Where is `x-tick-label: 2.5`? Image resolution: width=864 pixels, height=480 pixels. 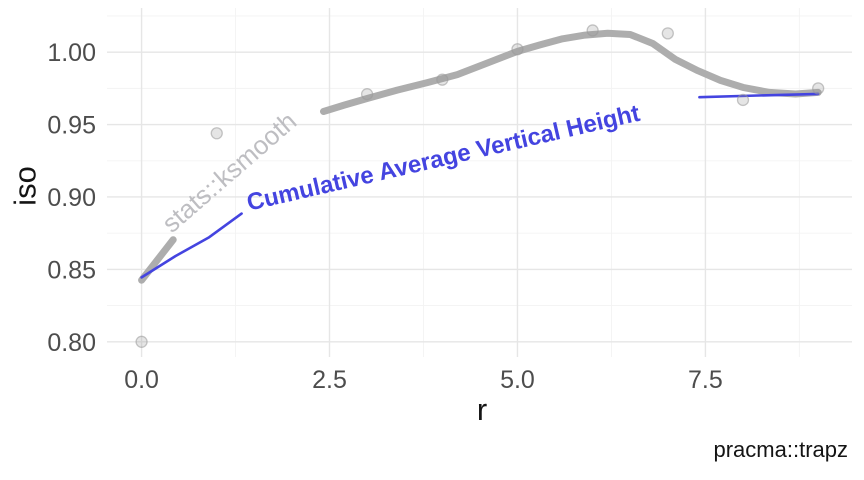 x-tick-label: 2.5 is located at coordinates (329, 380).